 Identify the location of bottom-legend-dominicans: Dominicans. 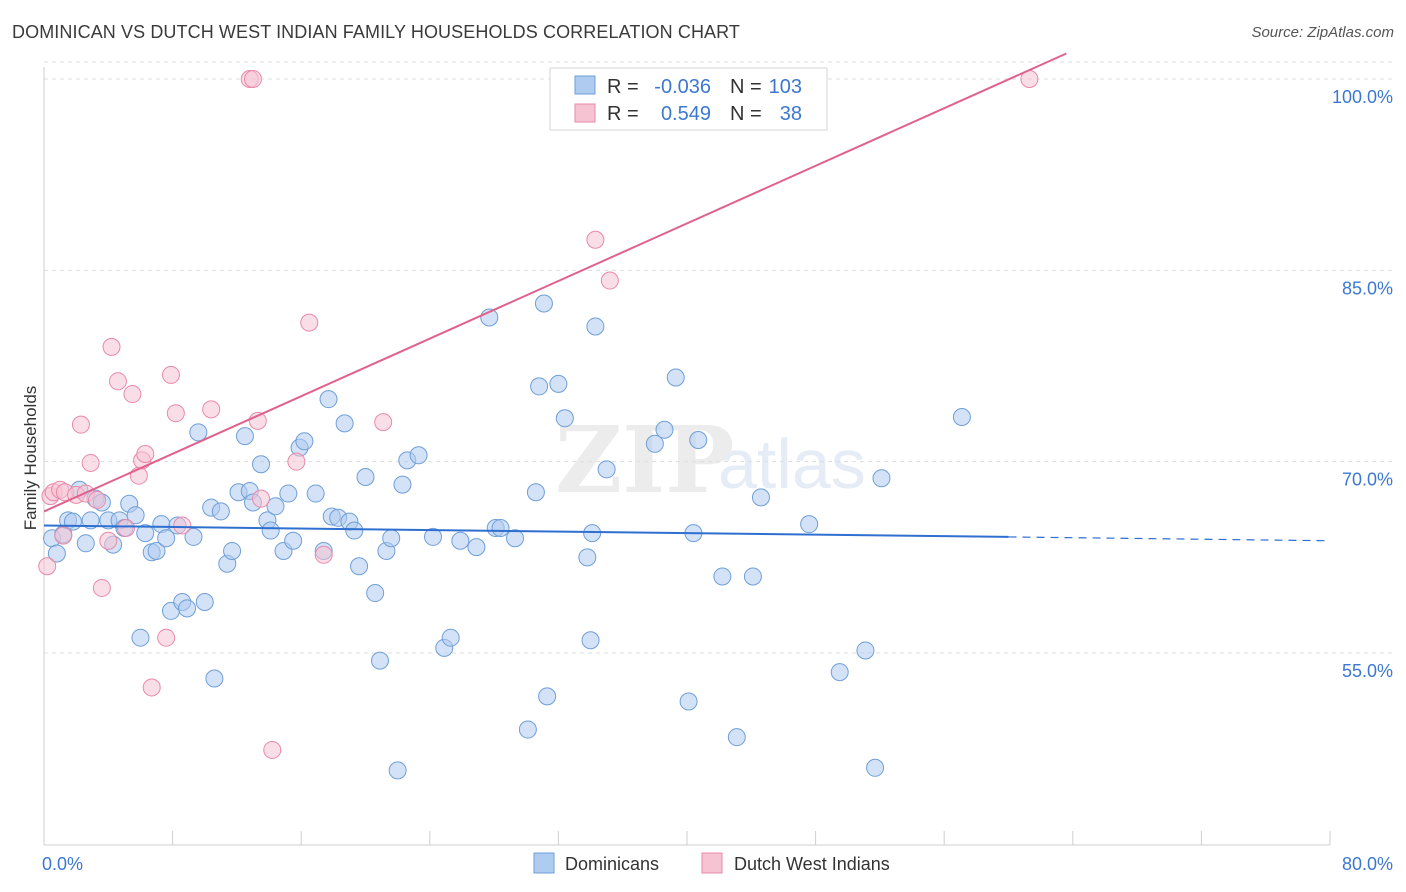
(612, 864).